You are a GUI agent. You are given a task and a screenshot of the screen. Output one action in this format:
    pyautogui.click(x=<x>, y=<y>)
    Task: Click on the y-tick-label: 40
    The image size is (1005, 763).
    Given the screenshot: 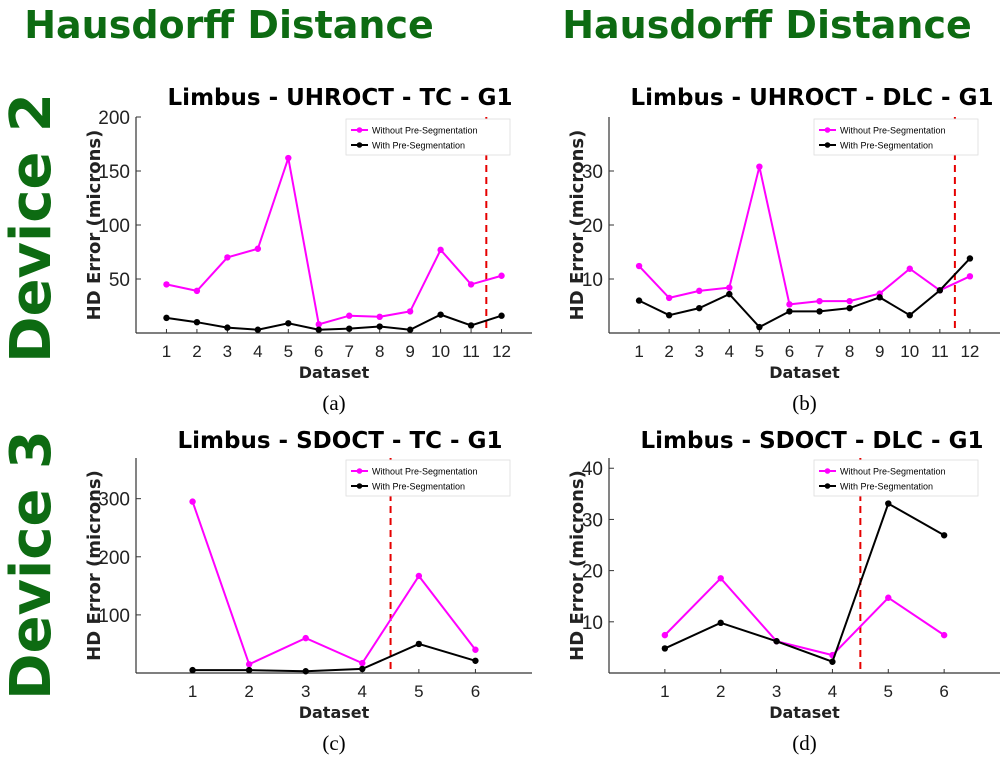 What is the action you would take?
    pyautogui.click(x=592, y=469)
    